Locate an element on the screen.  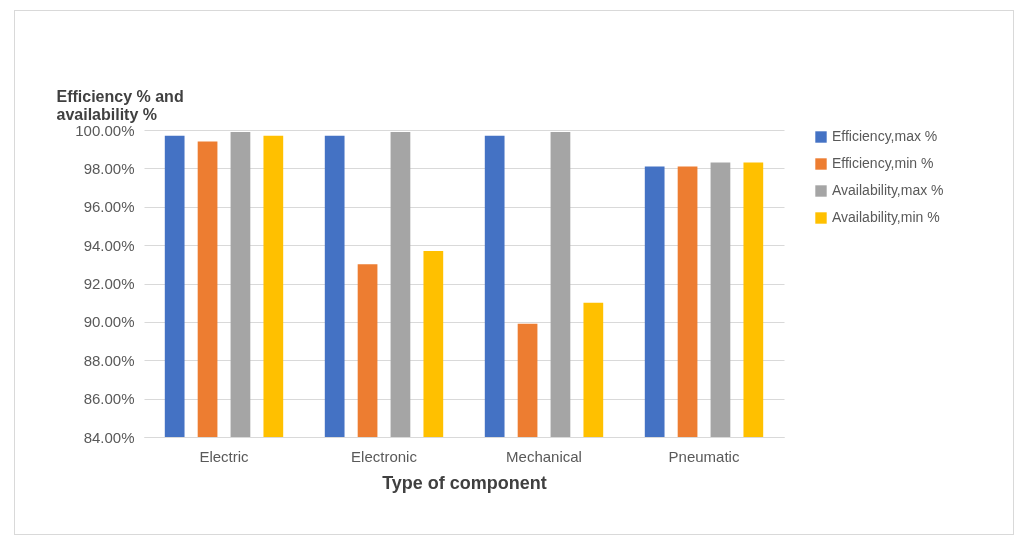
x-tick-label: Pneumatic is located at coordinates (704, 456).